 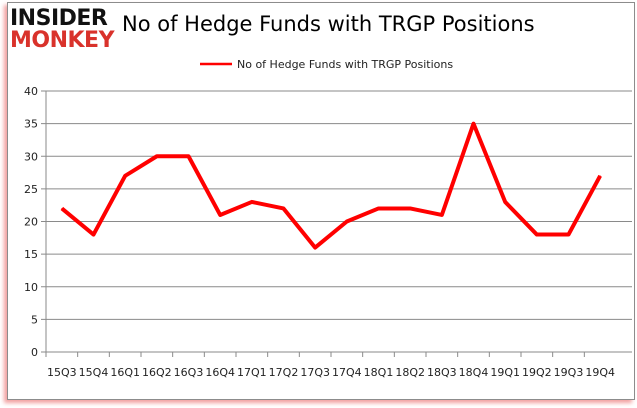 I want to click on x-tick-label: 15Q4, so click(x=94, y=372).